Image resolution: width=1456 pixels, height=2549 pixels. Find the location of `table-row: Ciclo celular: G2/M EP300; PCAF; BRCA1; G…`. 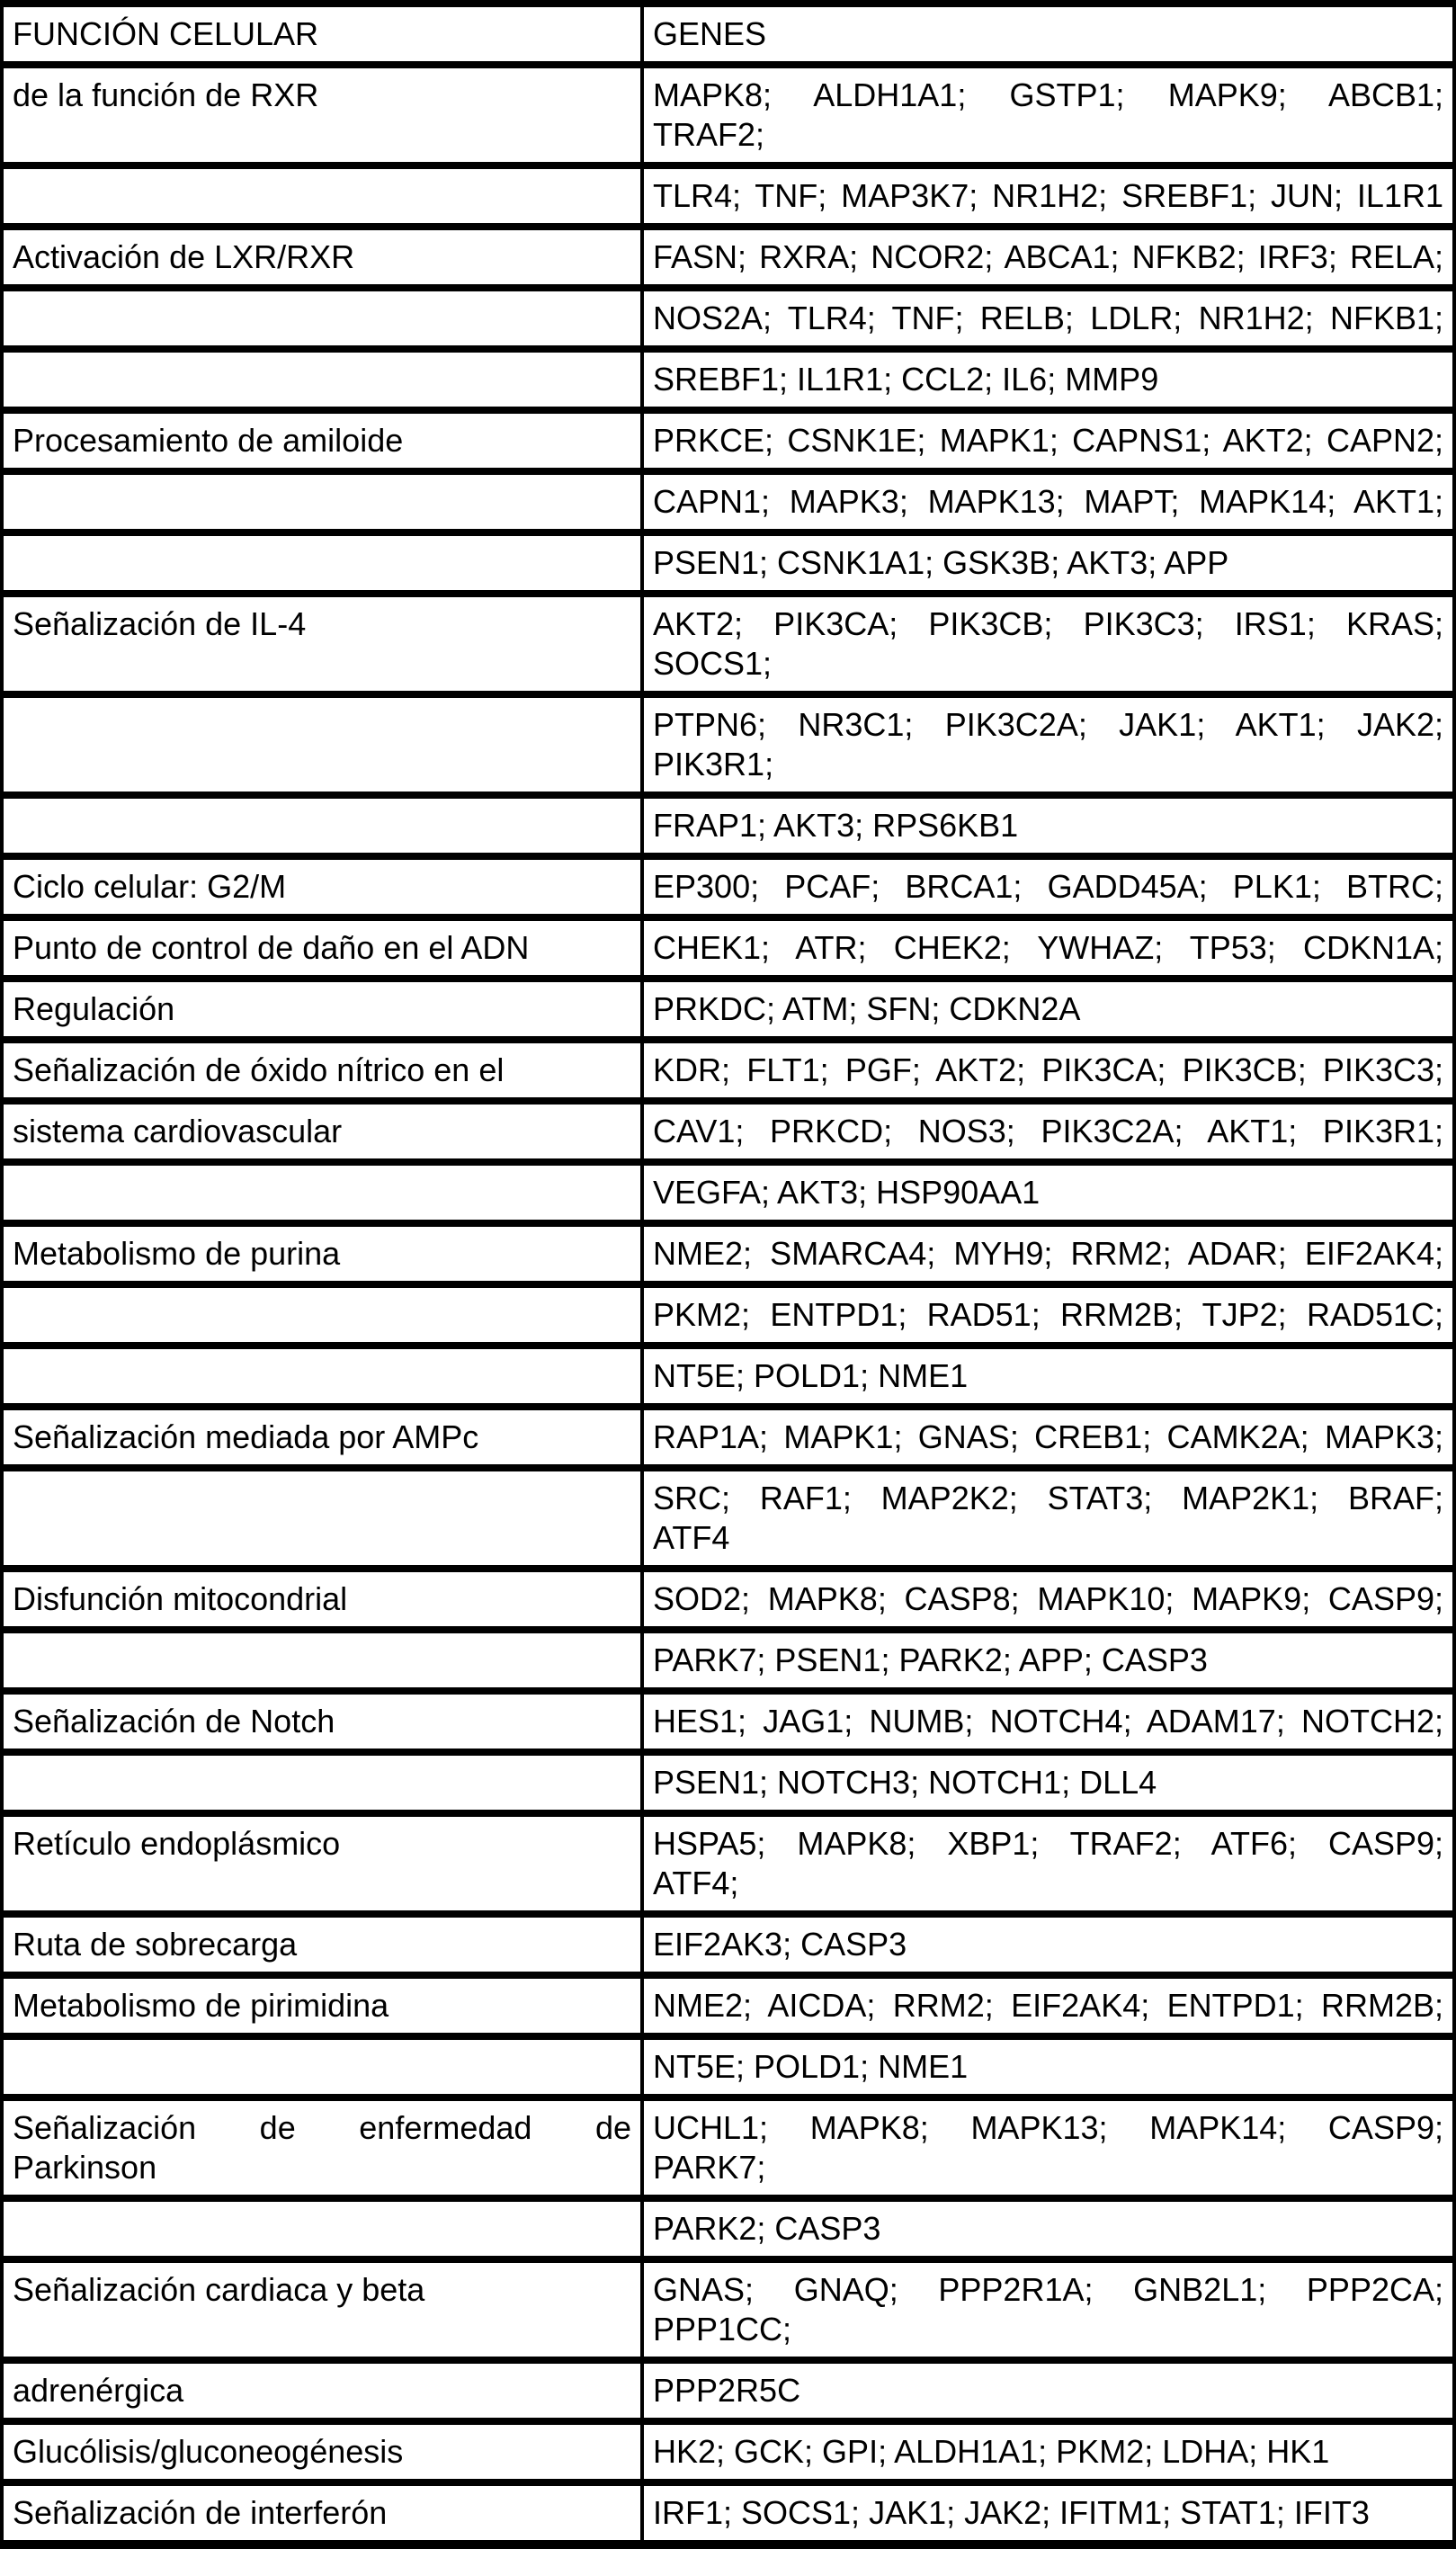

table-row: Ciclo celular: G2/M EP300; PCAF; BRCA1; G… is located at coordinates (728, 887).